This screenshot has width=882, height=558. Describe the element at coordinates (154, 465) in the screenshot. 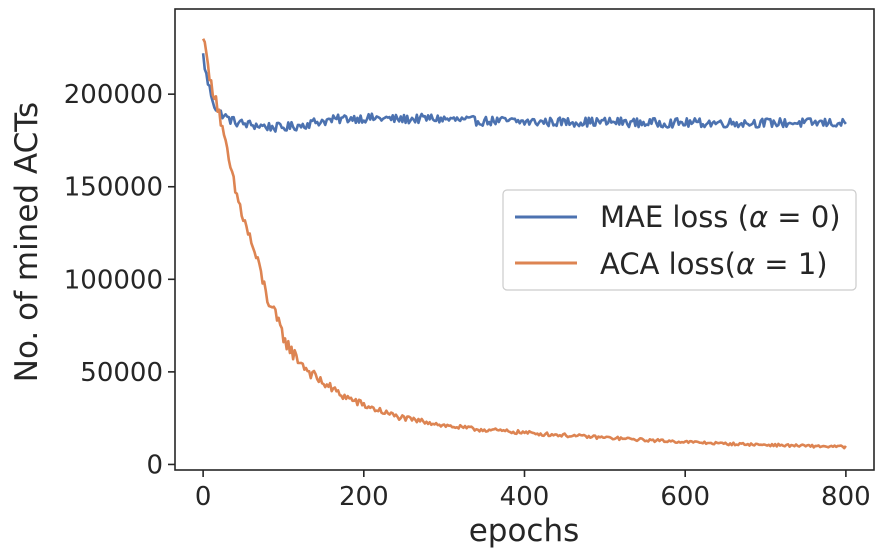

I see `y-tick-label: 0` at that location.